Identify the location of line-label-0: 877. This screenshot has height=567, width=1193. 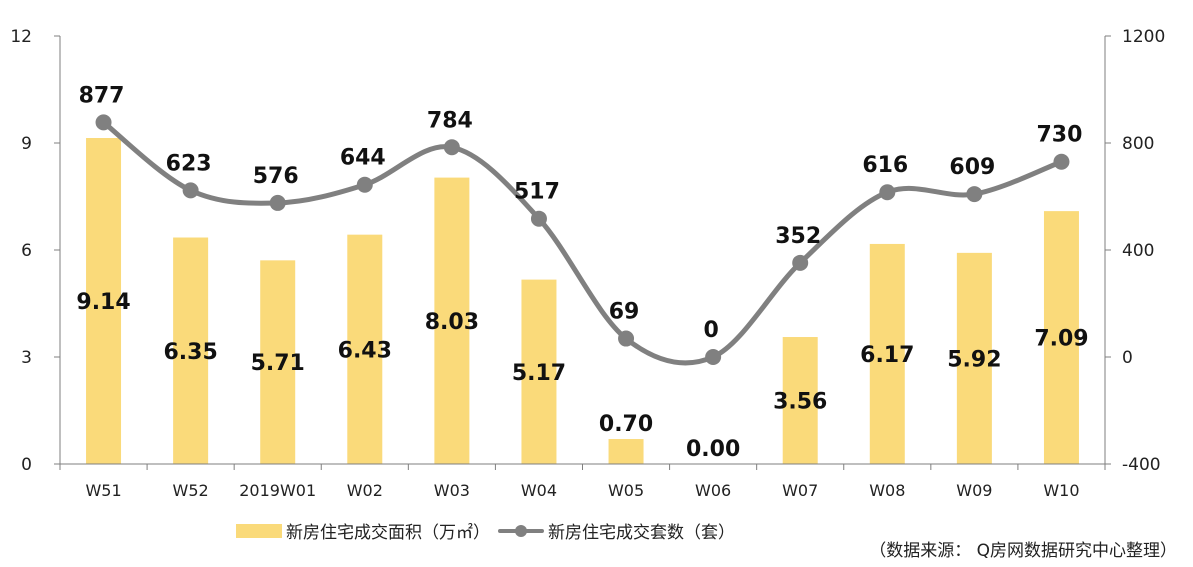
(102, 95).